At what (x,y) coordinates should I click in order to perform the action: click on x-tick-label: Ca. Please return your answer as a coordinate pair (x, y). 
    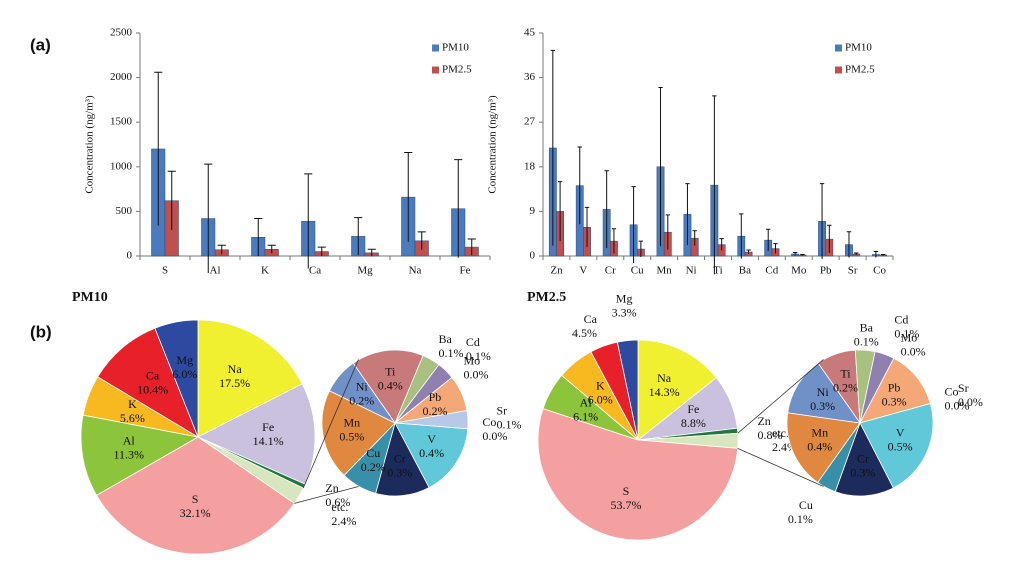
    Looking at the image, I should click on (315, 271).